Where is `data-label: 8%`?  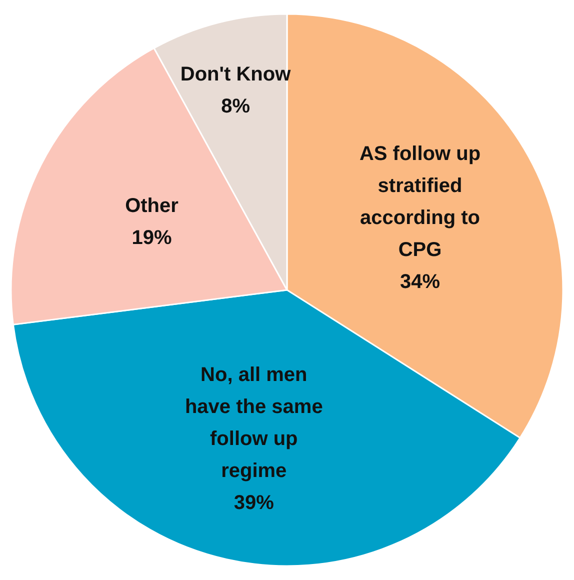
data-label: 8% is located at coordinates (235, 107).